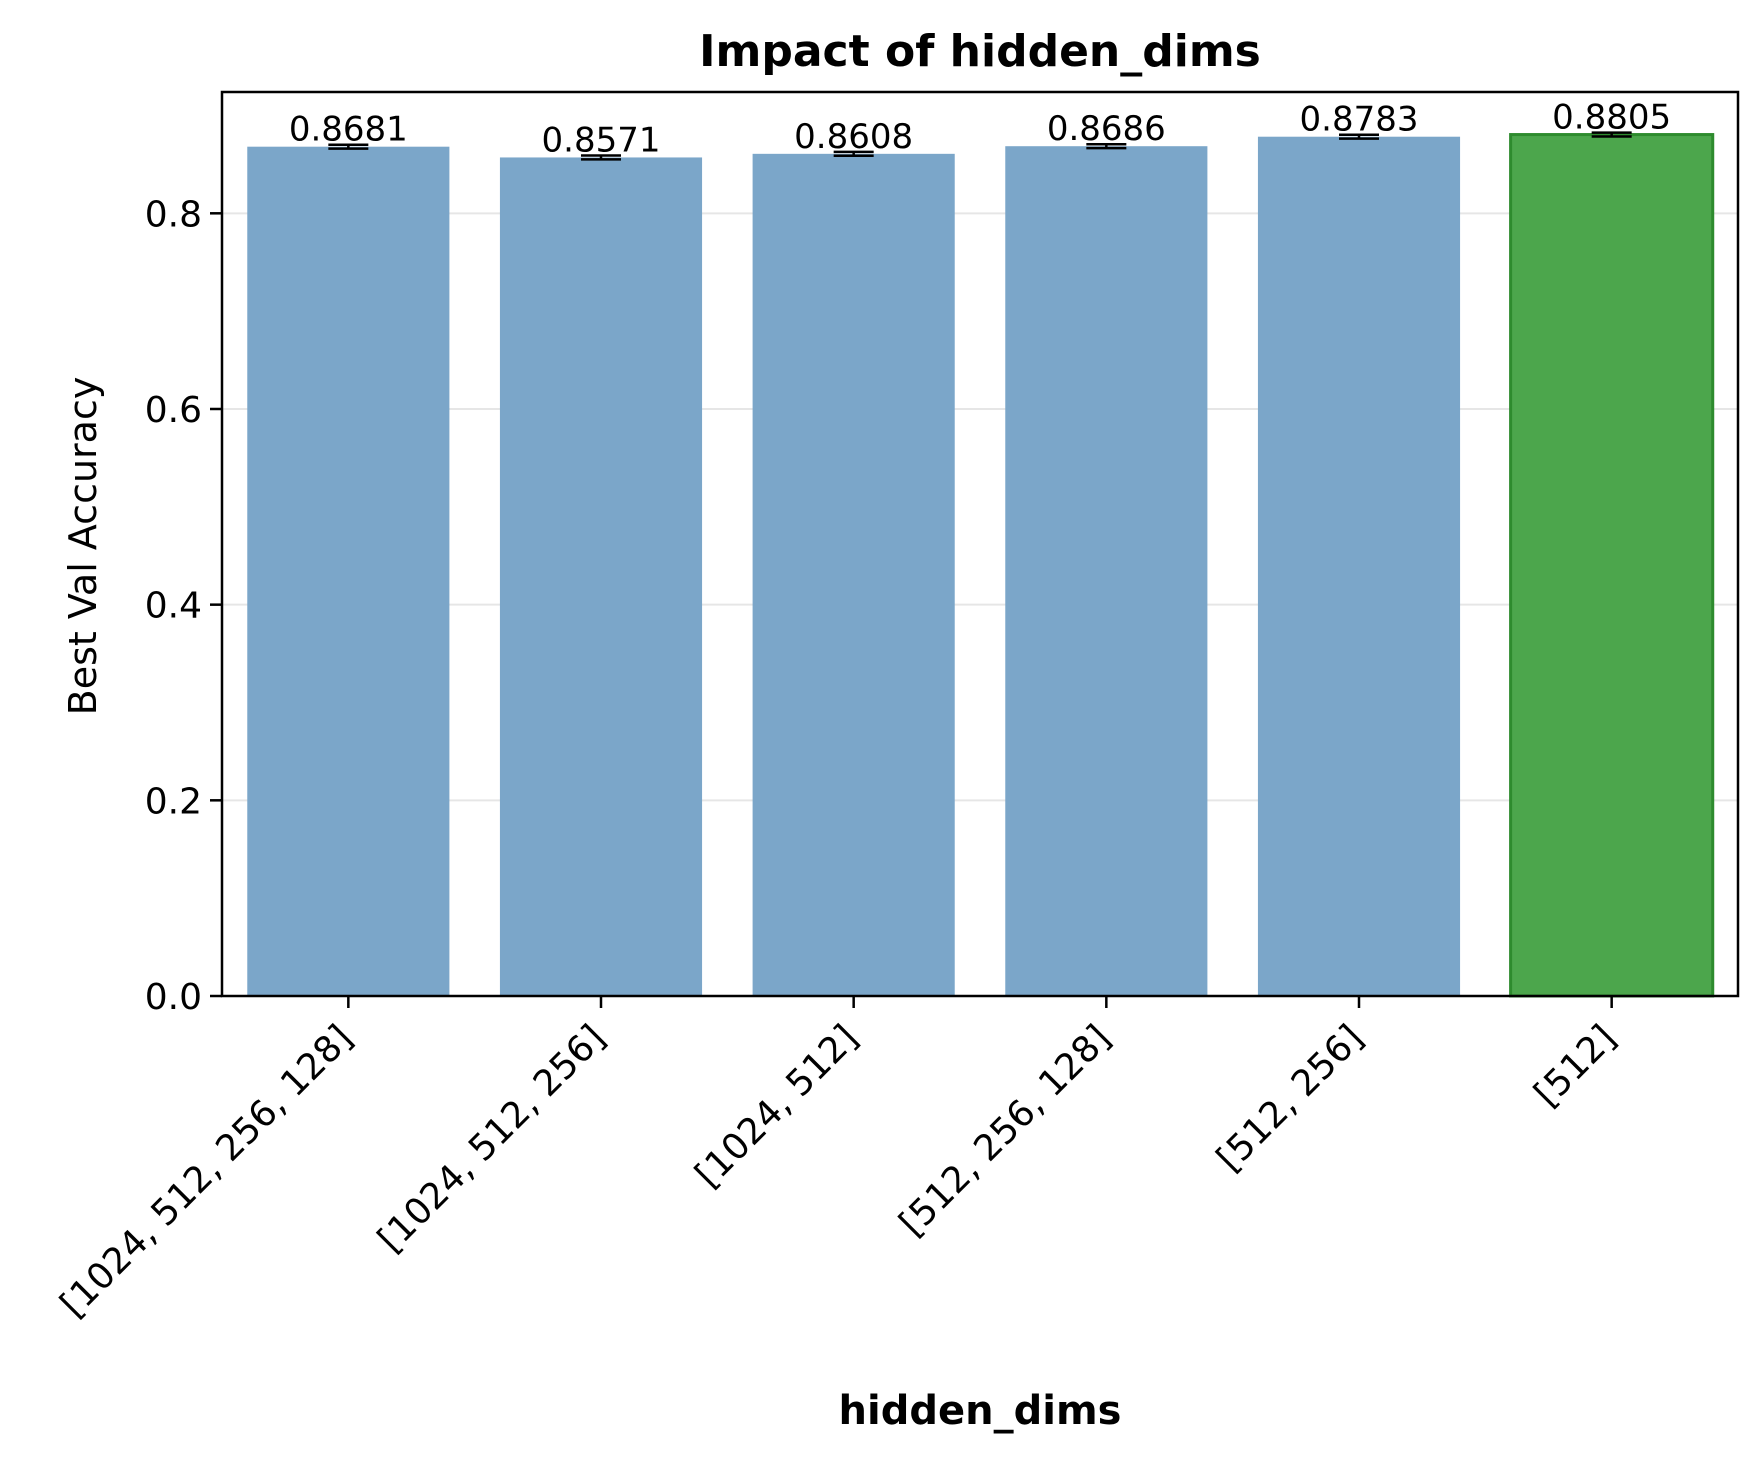 The height and width of the screenshot is (1464, 1758). I want to click on y-axis-ticks: 0.0 0.2 0.4 0.6 0.8, so click(183, 606).